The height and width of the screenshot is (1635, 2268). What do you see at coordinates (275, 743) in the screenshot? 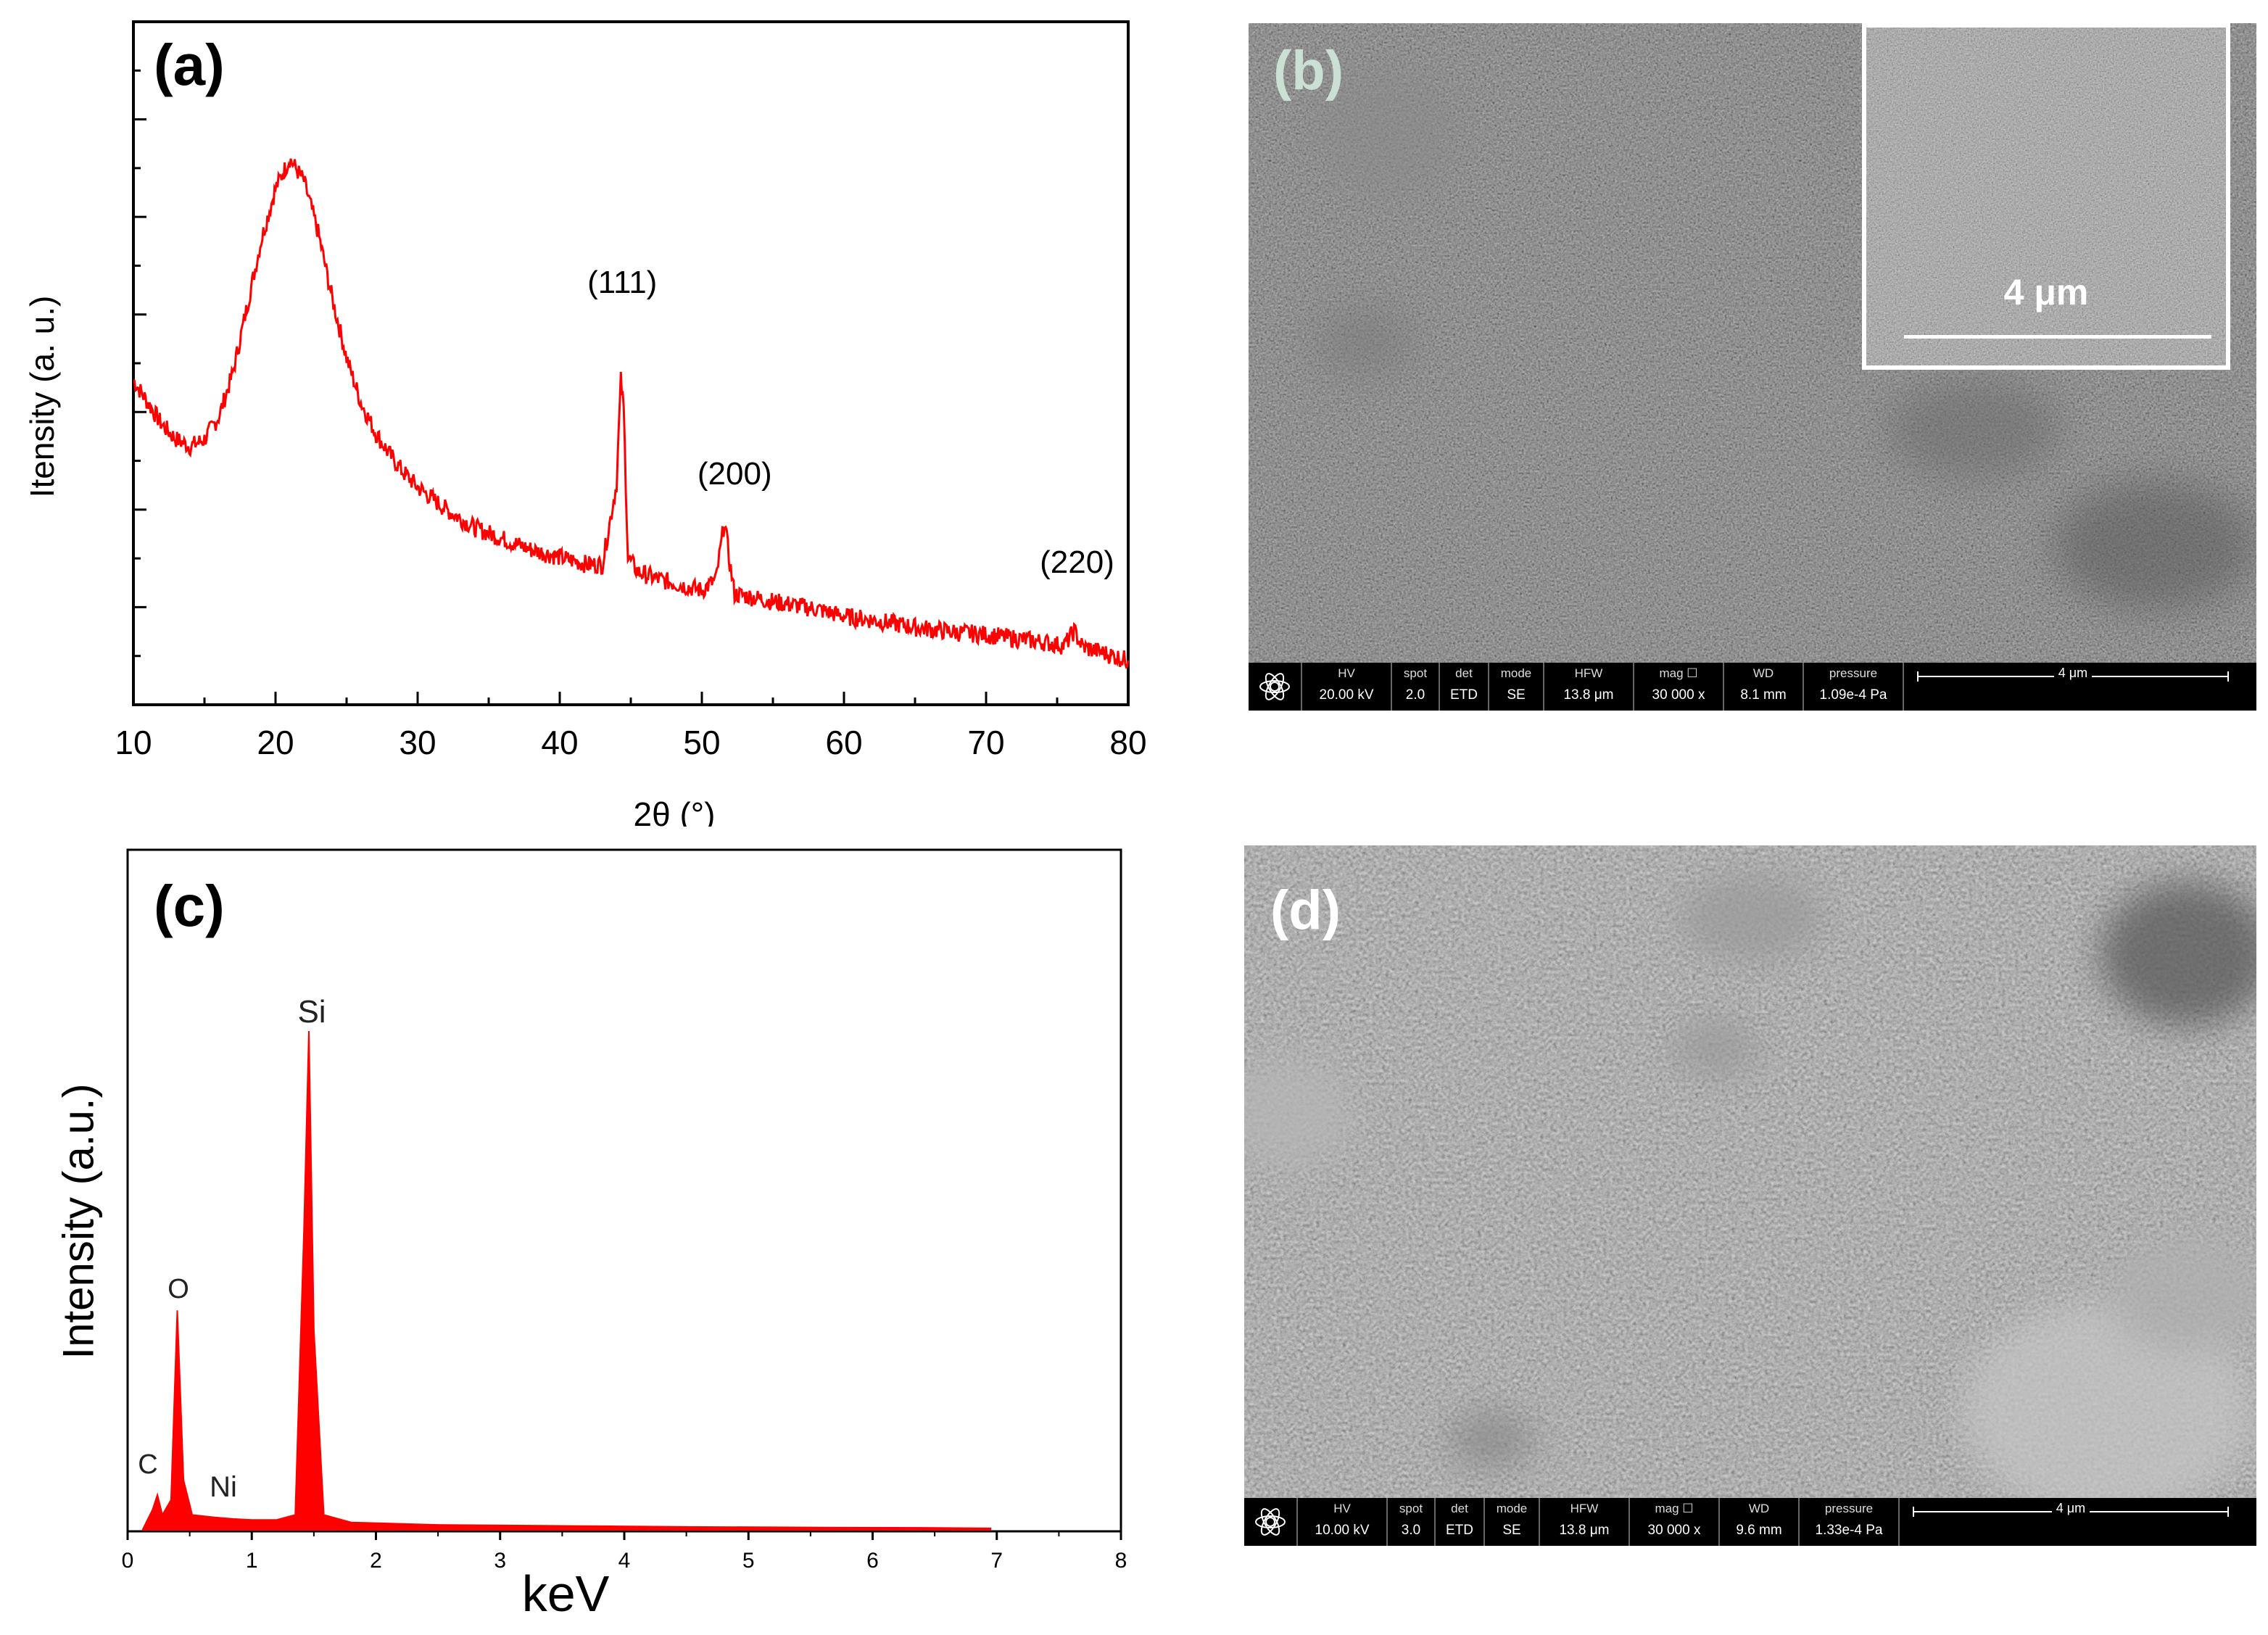
I see `x-tick-label: 20` at bounding box center [275, 743].